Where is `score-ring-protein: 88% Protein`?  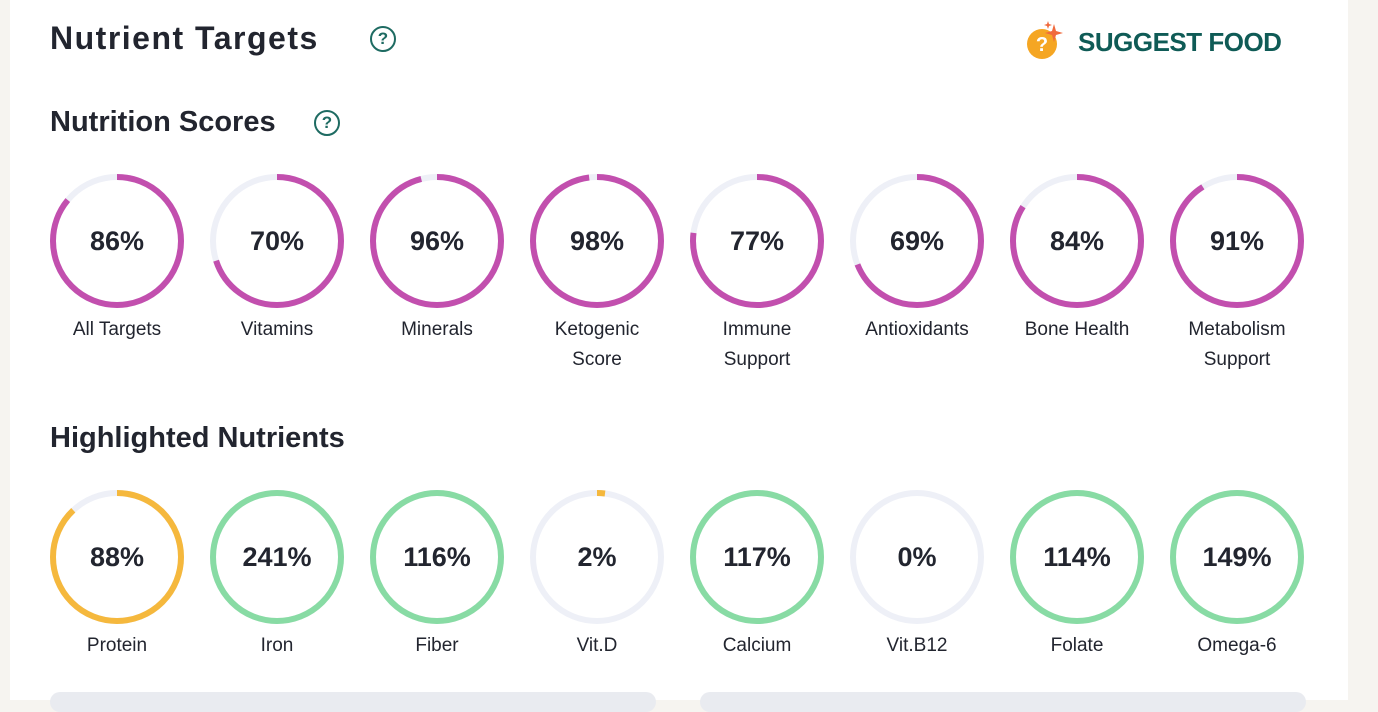
score-ring-protein: 88% Protein is located at coordinates (117, 574).